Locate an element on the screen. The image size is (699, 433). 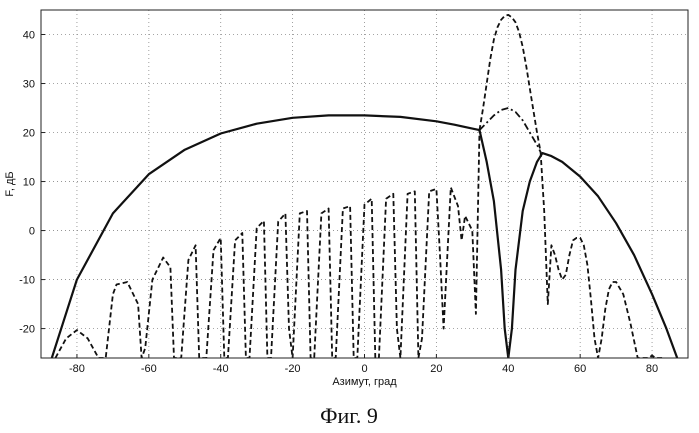
y-tick-label: 0 is located at coordinates (32, 232).